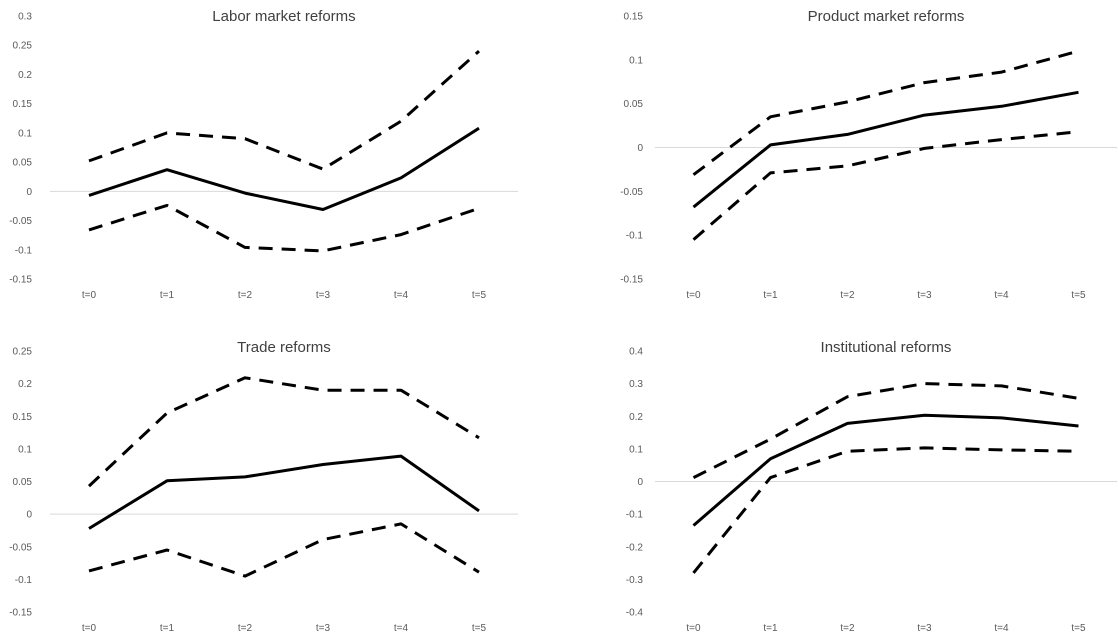 The image size is (1118, 637). Describe the element at coordinates (635, 547) in the screenshot. I see `y-tick-label: -0.2` at that location.